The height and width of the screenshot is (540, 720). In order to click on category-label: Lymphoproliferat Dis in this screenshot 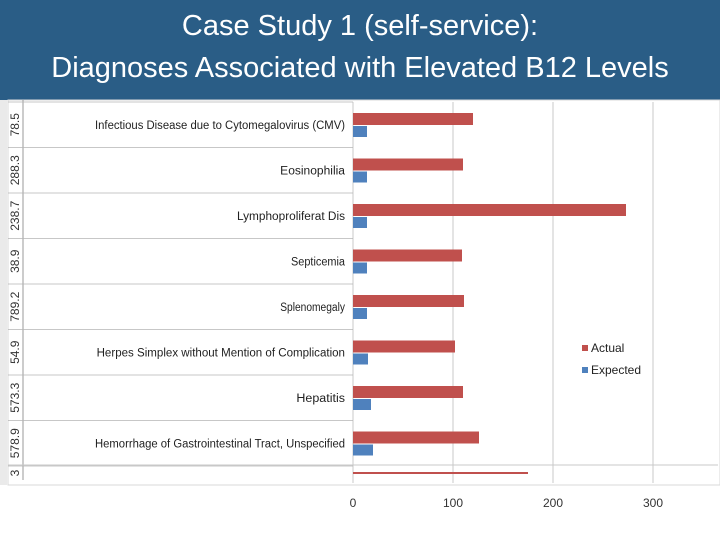, I will do `click(291, 217)`.